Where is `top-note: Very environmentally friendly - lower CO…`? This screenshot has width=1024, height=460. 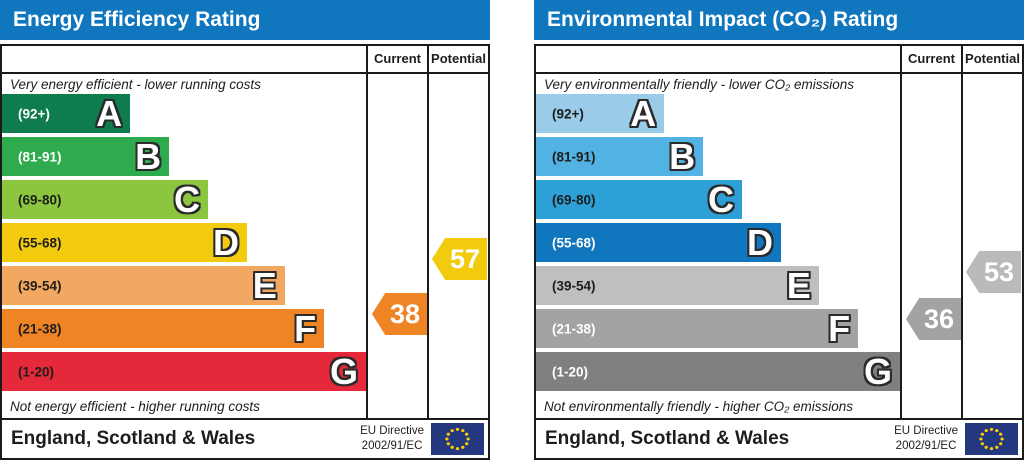 top-note: Very environmentally friendly - lower CO… is located at coordinates (699, 84).